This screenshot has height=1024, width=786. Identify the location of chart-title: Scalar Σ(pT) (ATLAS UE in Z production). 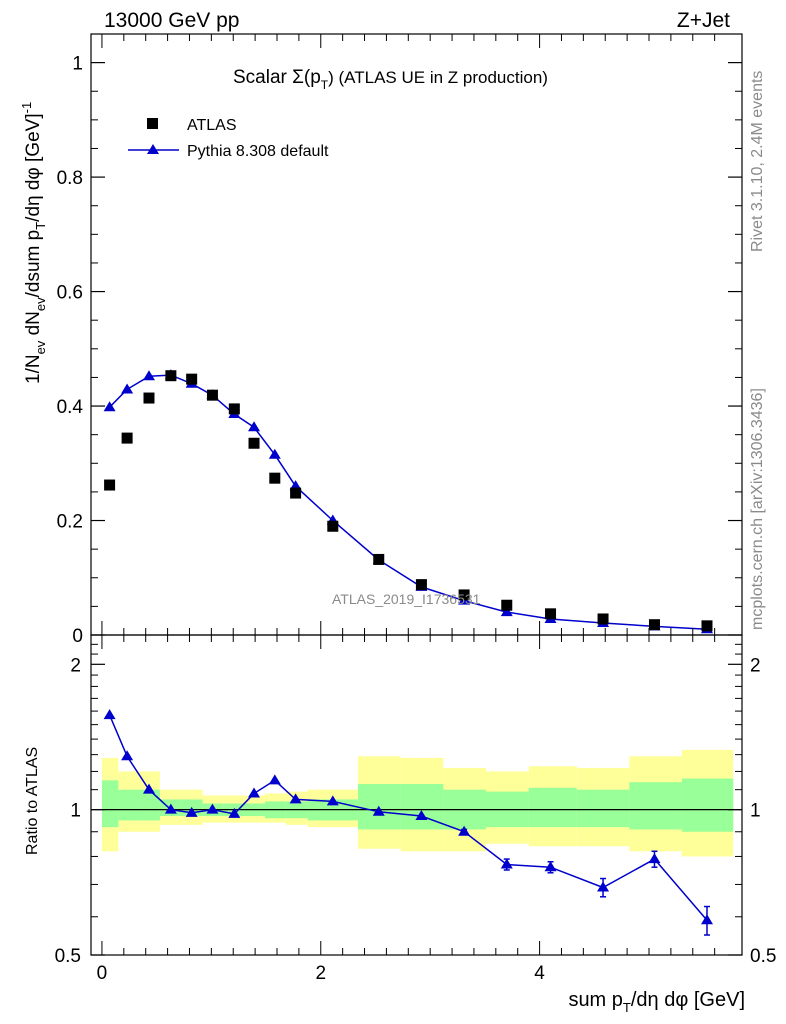
(390, 79).